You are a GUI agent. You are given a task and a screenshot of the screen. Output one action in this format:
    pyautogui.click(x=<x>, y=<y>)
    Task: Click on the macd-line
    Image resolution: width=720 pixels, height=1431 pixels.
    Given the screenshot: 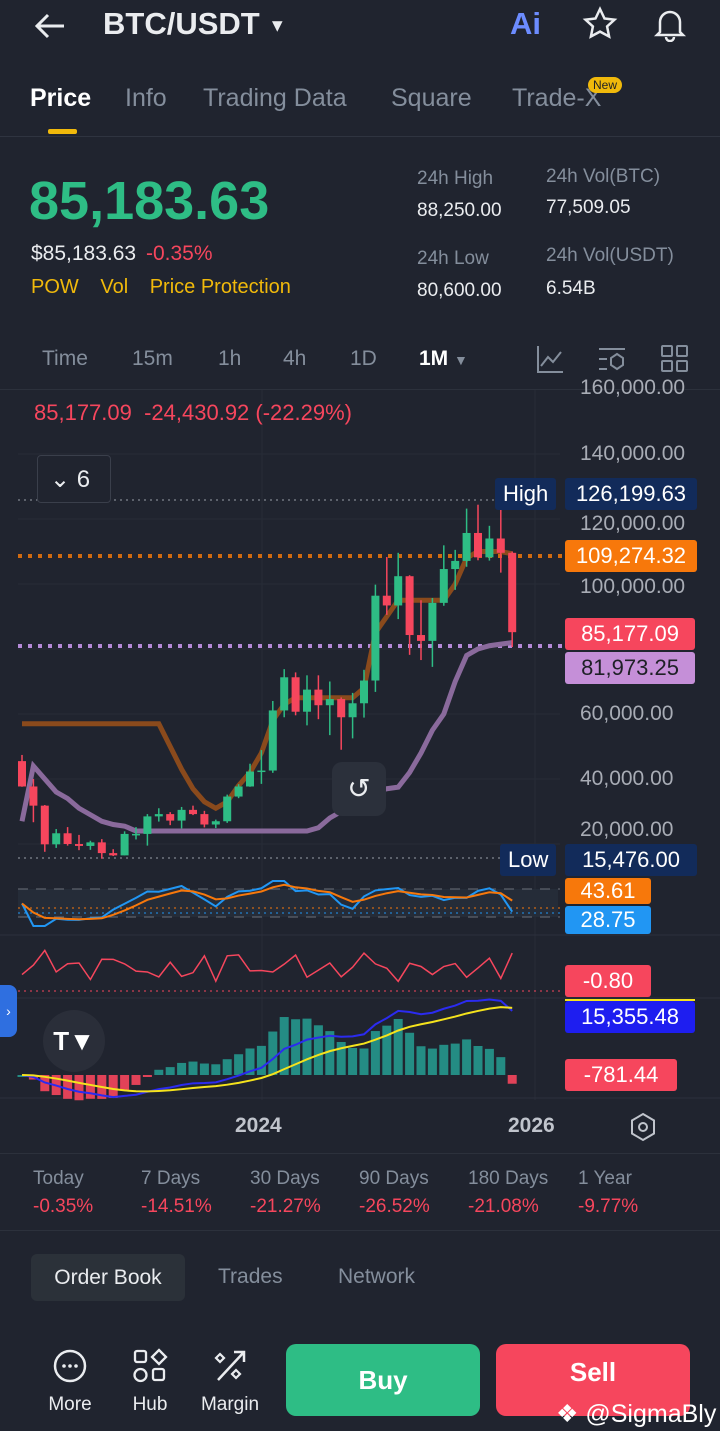 What is the action you would take?
    pyautogui.click(x=267, y=1048)
    